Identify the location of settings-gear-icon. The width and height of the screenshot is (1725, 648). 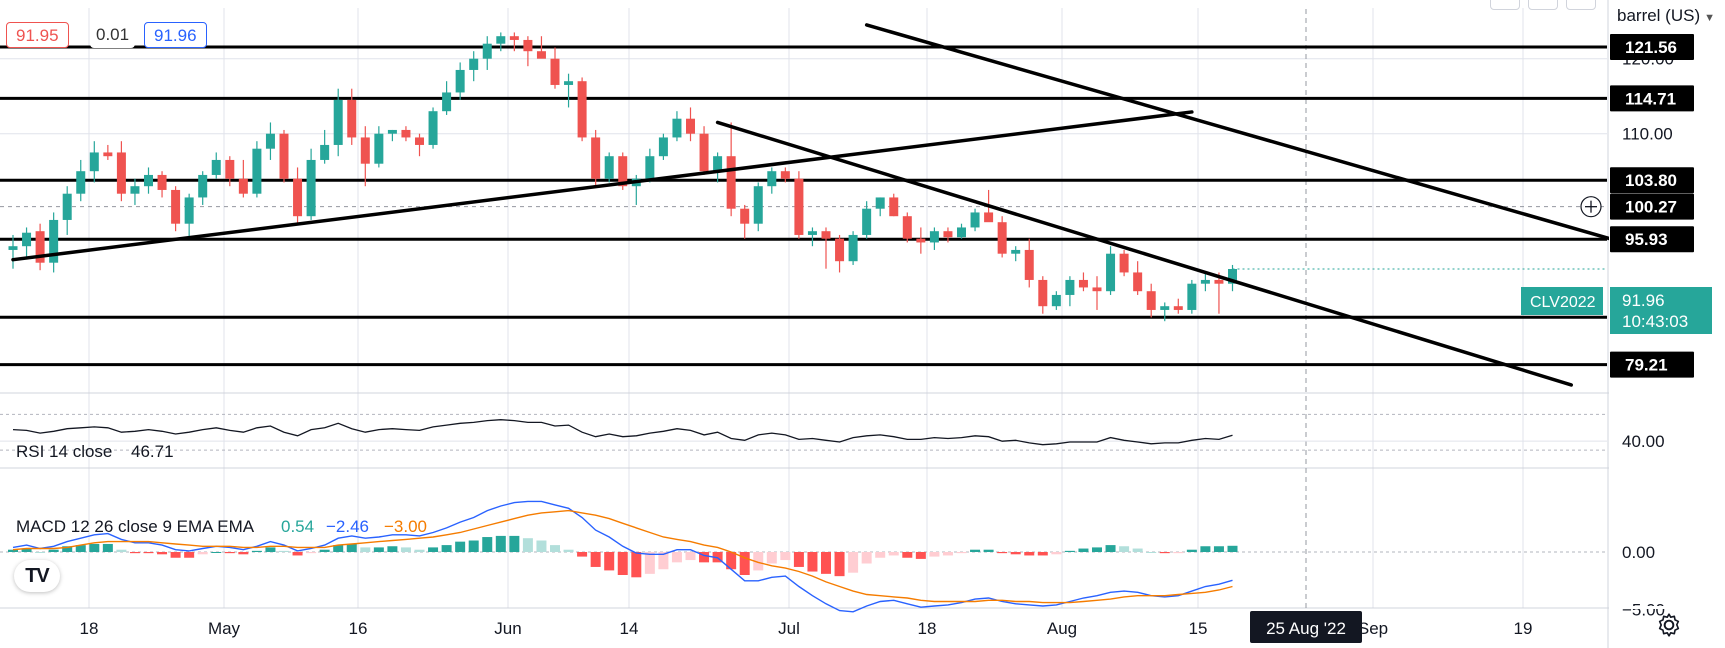
(1669, 625).